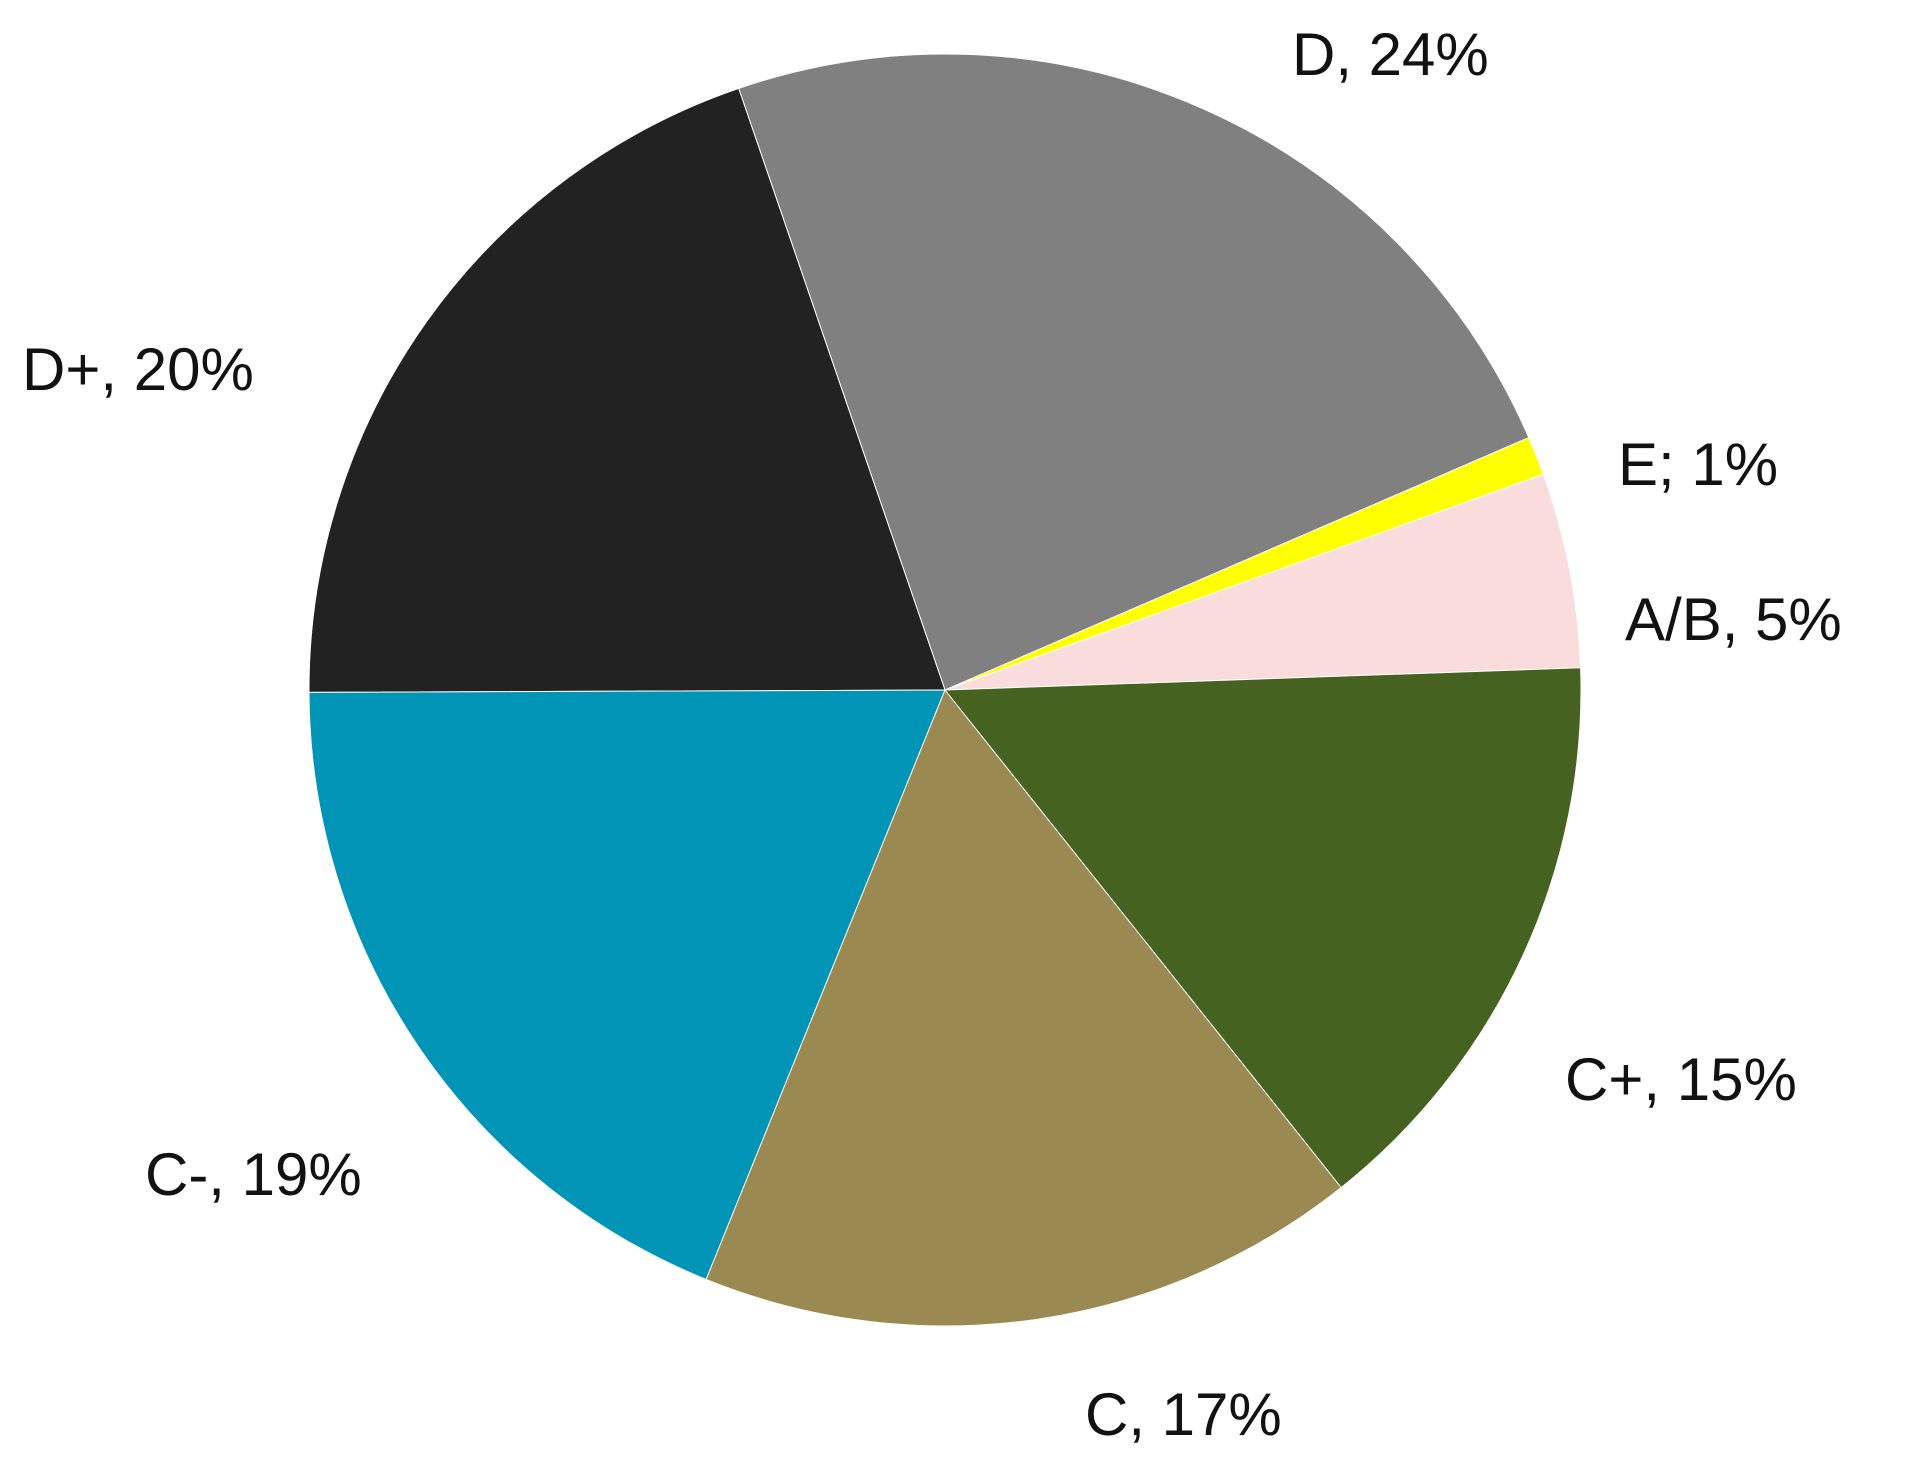  What do you see at coordinates (1698, 464) in the screenshot?
I see `slice-label: E; 1%` at bounding box center [1698, 464].